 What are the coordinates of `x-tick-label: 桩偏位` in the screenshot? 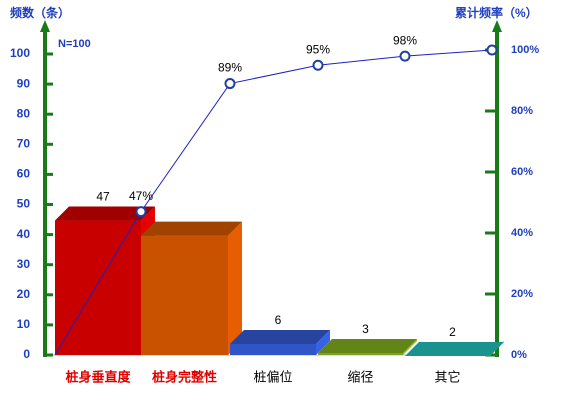 It's located at (272, 376).